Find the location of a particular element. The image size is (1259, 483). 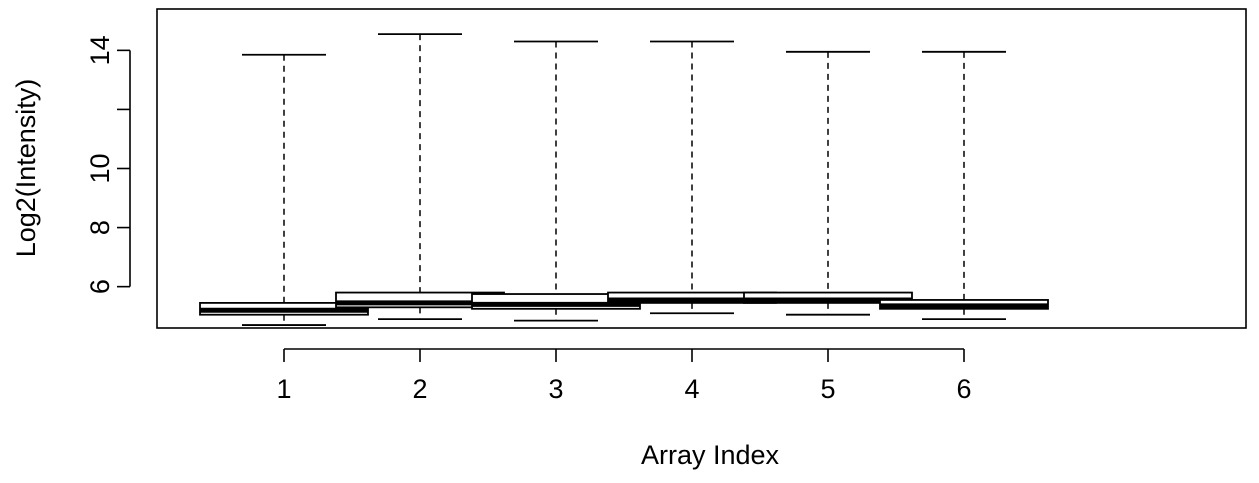

y-axis-label: Log2(Intensity) is located at coordinates (26, 168).